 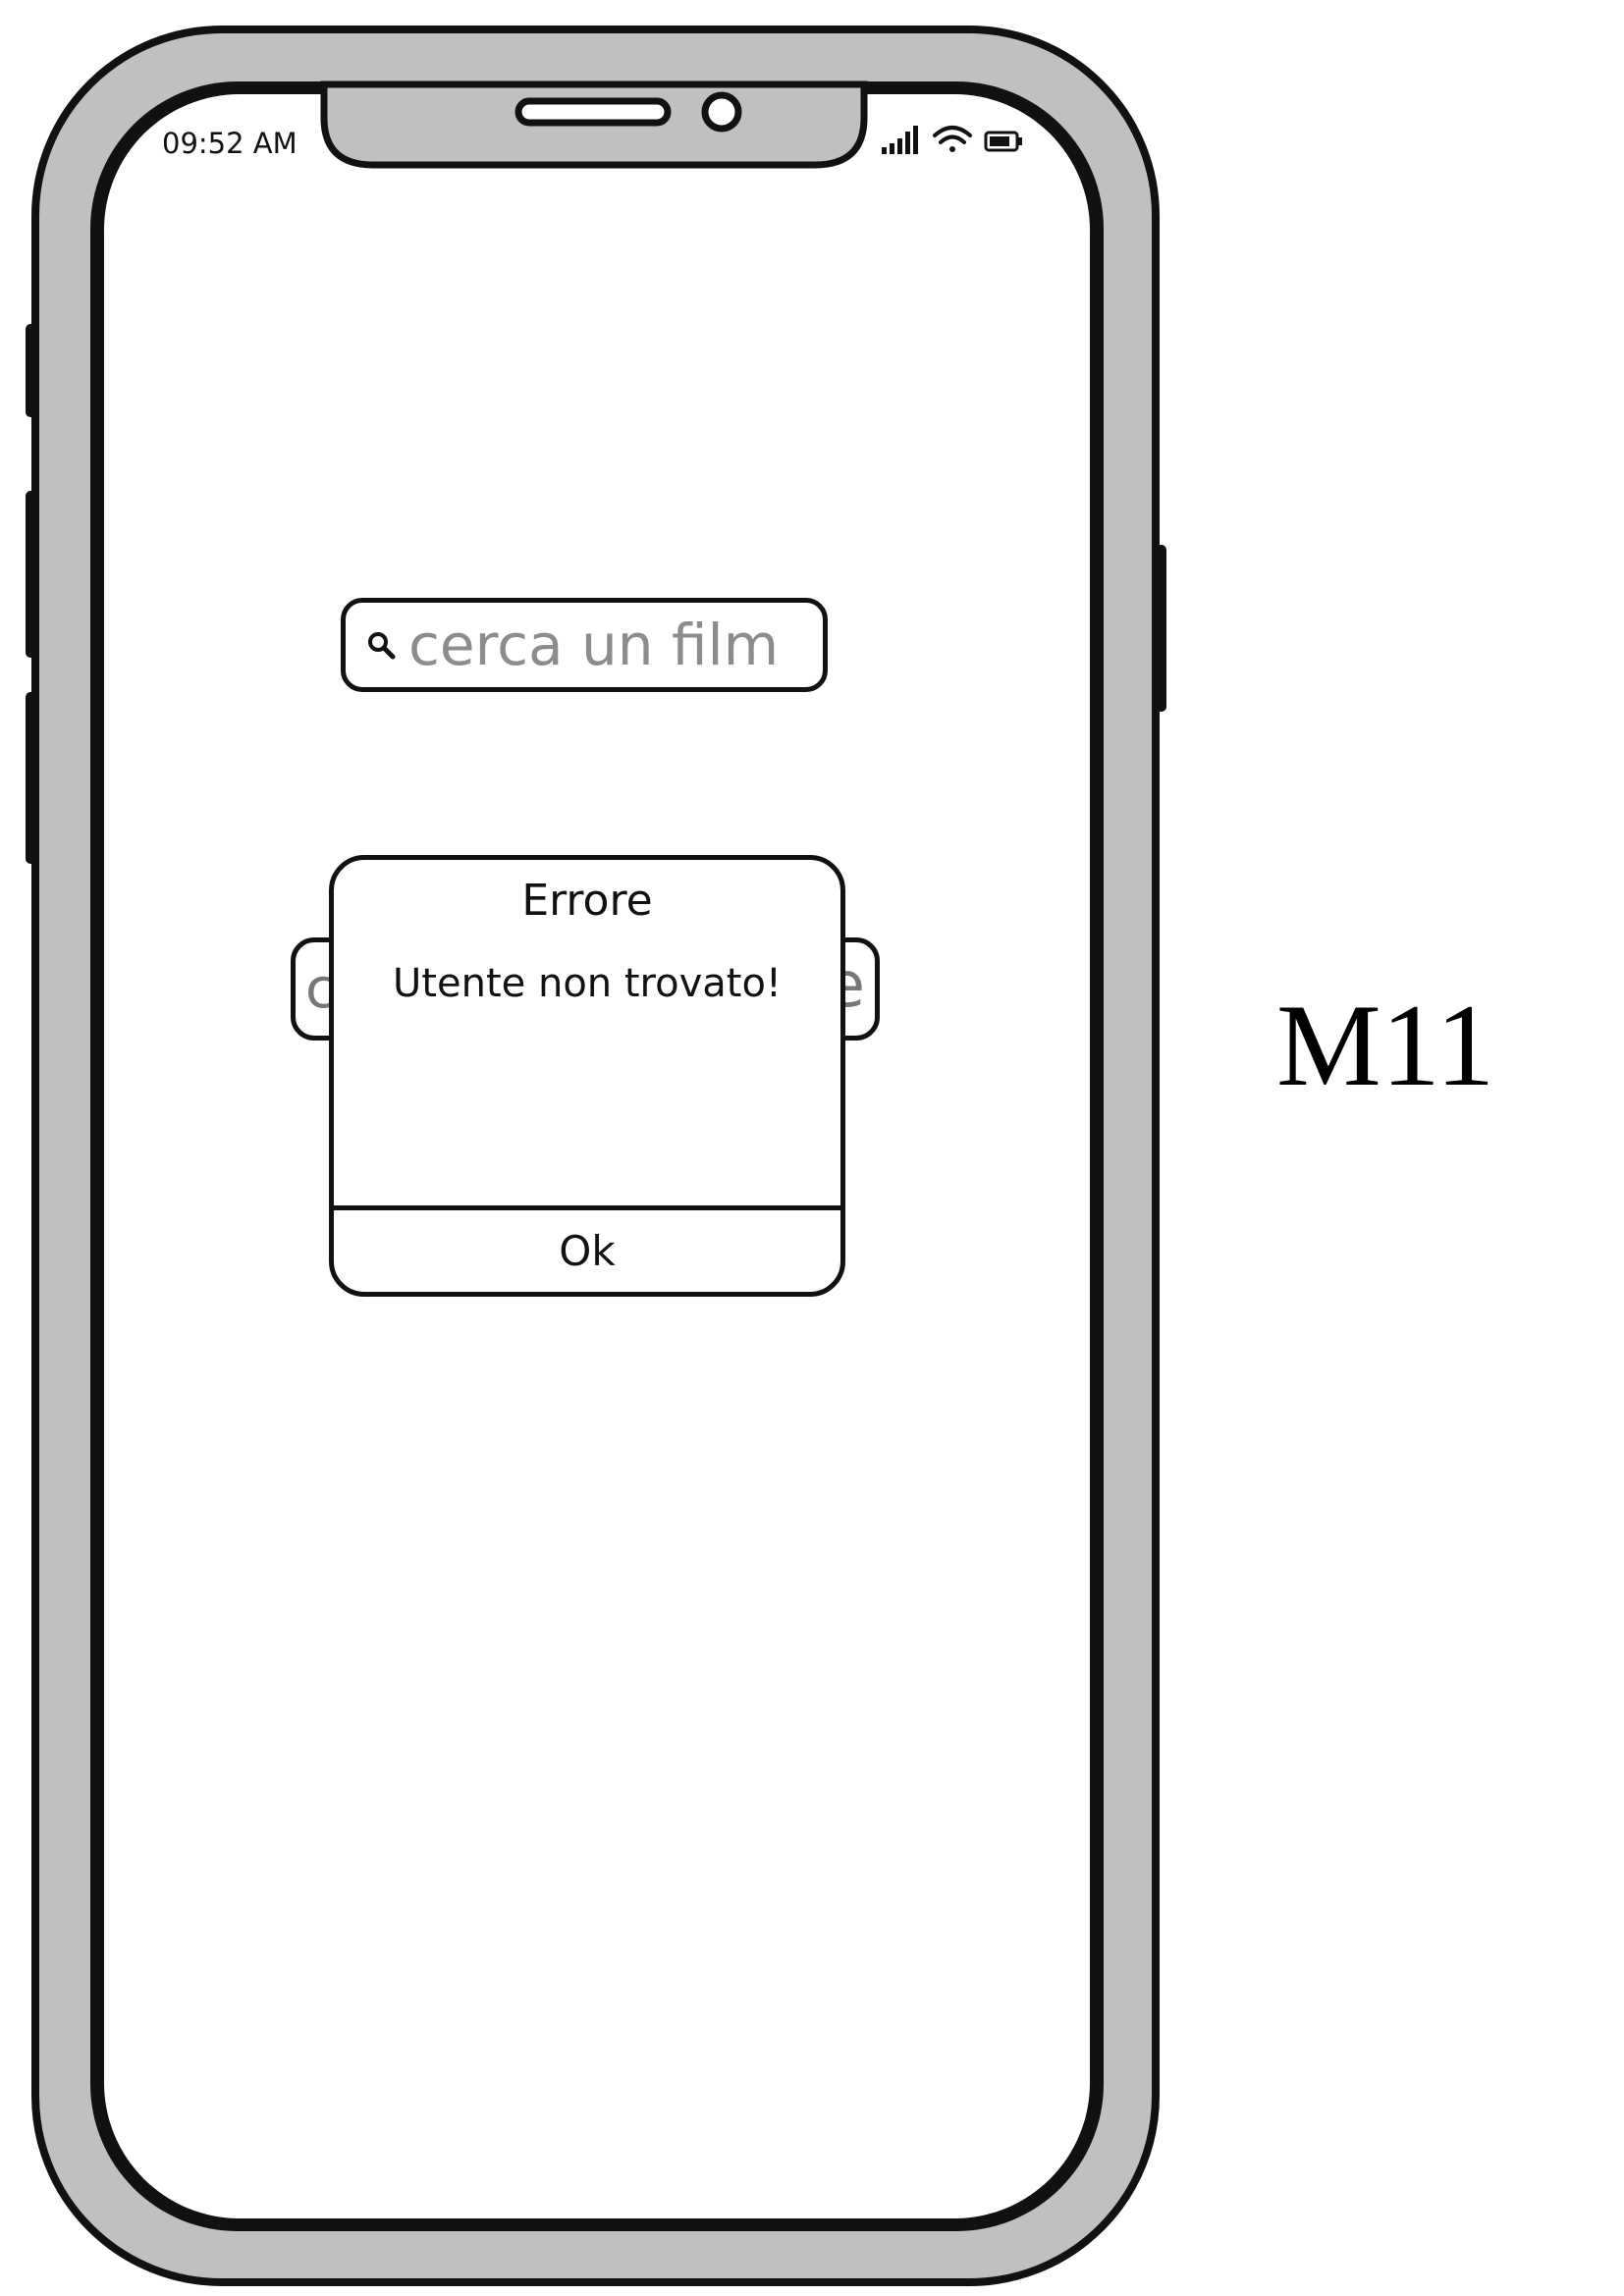 I want to click on signal-icon, so click(x=900, y=140).